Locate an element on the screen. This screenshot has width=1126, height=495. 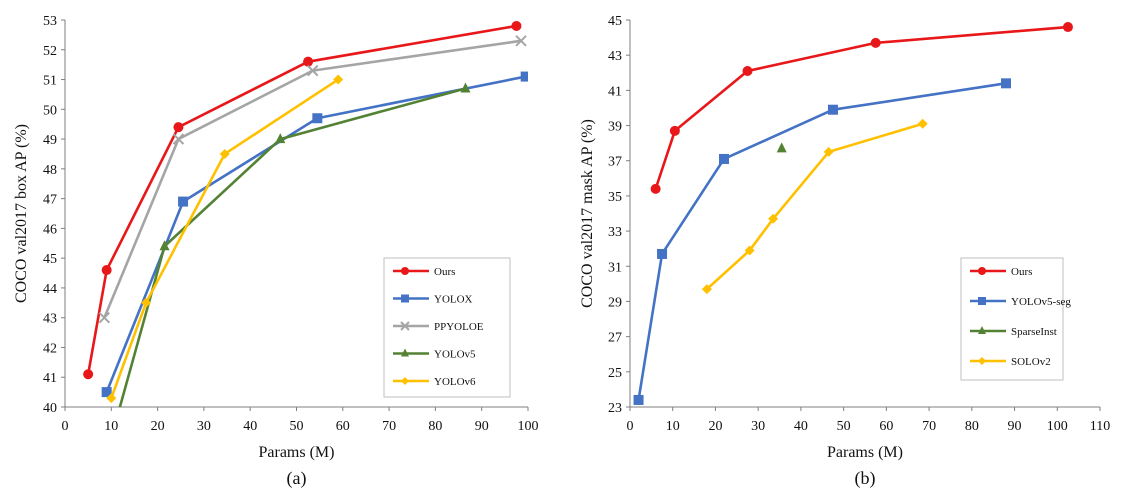
x-tick-label: 90 is located at coordinates (482, 426).